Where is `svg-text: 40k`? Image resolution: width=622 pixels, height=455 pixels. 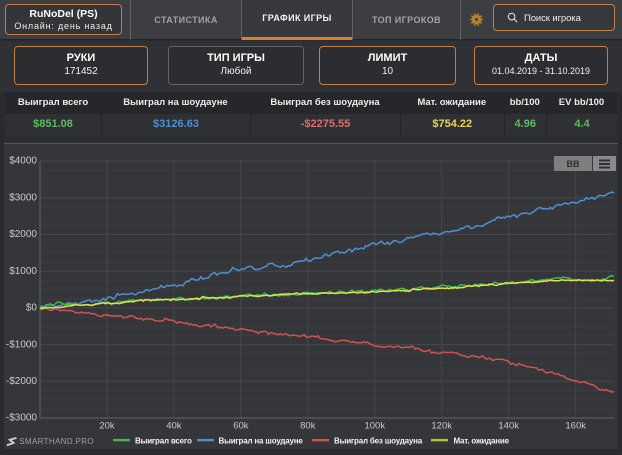
svg-text: 40k is located at coordinates (174, 425).